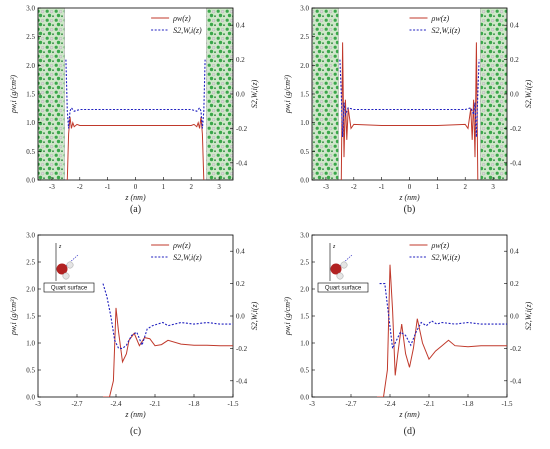 The image size is (550, 449). Describe the element at coordinates (60, 247) in the screenshot. I see `inset-z-label: z` at that location.